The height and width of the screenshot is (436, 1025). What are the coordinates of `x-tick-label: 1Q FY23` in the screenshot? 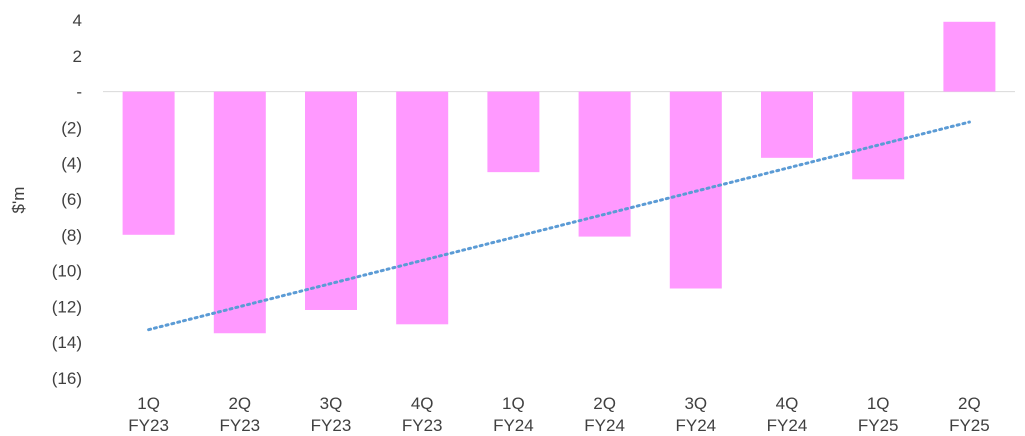 It's located at (148, 414).